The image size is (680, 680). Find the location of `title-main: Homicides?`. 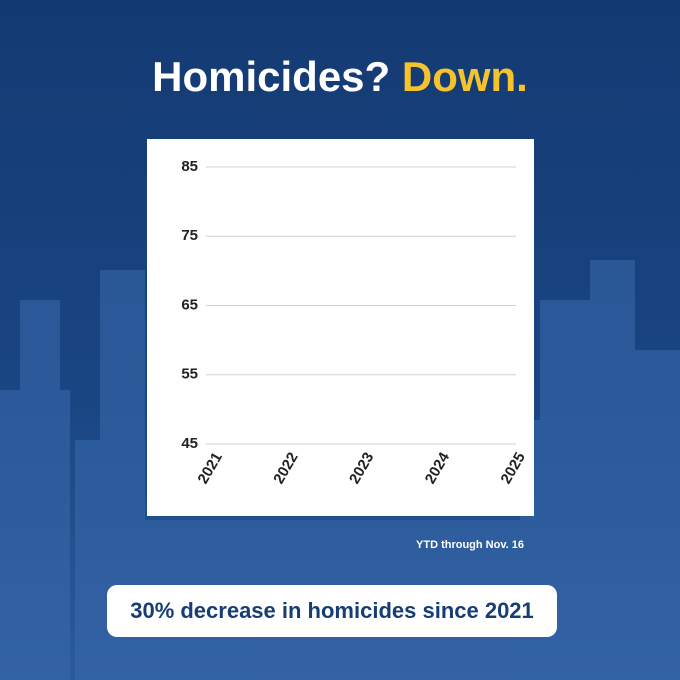

title-main: Homicides? is located at coordinates (271, 76).